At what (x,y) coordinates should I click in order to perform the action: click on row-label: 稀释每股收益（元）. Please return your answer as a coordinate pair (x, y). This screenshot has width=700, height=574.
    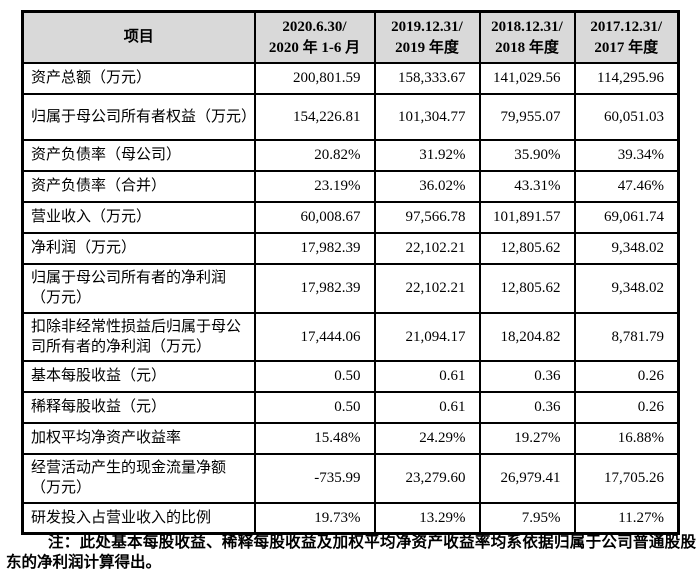
    Looking at the image, I should click on (139, 407).